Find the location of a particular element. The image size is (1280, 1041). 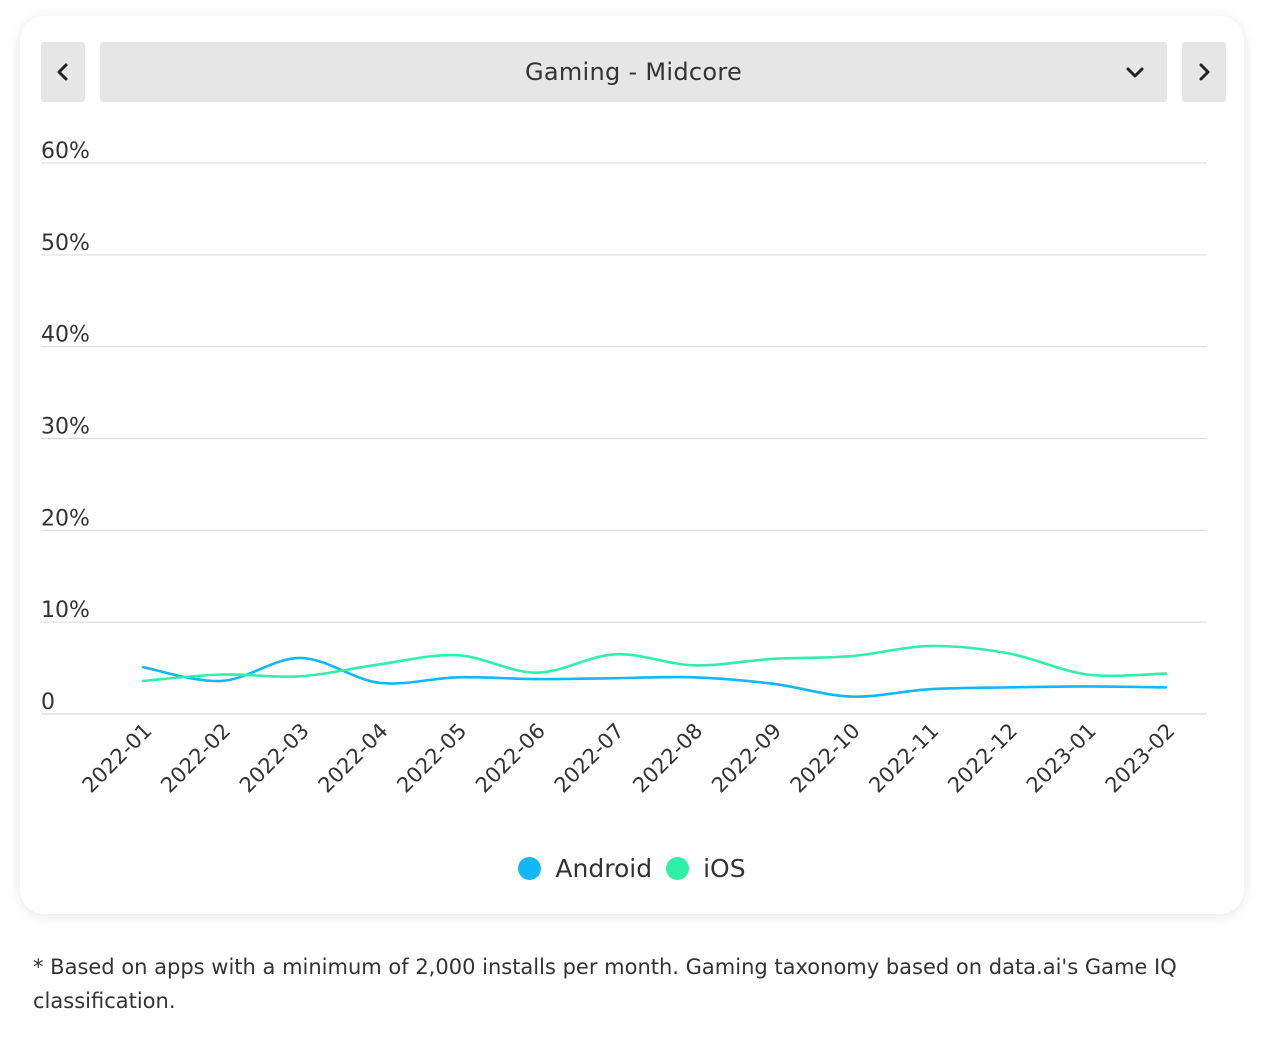

chevron-left-icon is located at coordinates (62, 72).